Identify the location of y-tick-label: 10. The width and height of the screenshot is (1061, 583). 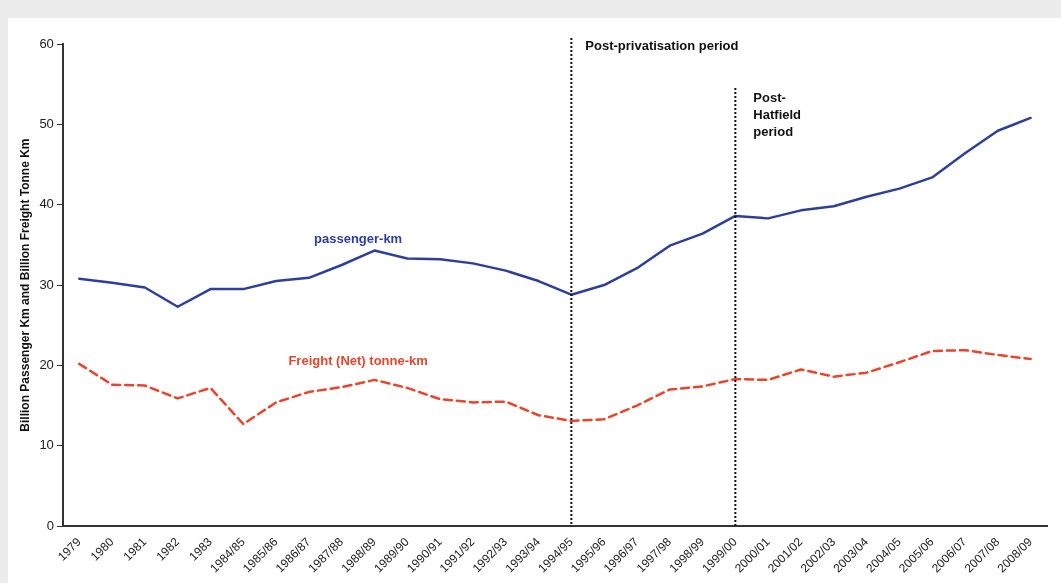
(46, 445).